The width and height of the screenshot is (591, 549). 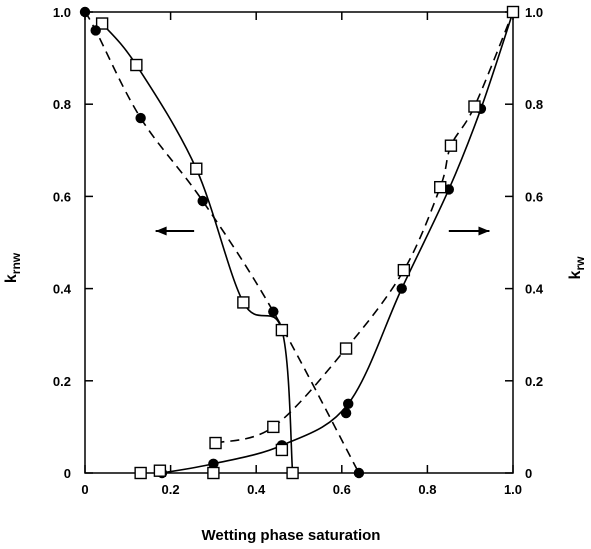 I want to click on y-axis-title-left-main: k, so click(x=11, y=278).